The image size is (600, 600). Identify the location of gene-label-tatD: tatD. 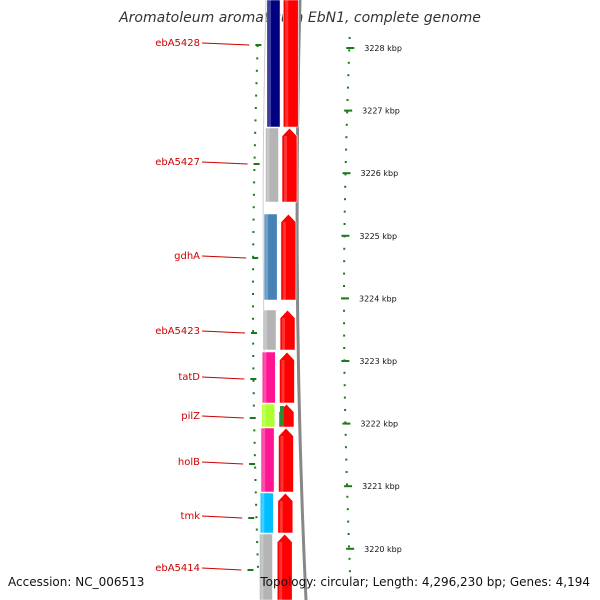
(189, 377).